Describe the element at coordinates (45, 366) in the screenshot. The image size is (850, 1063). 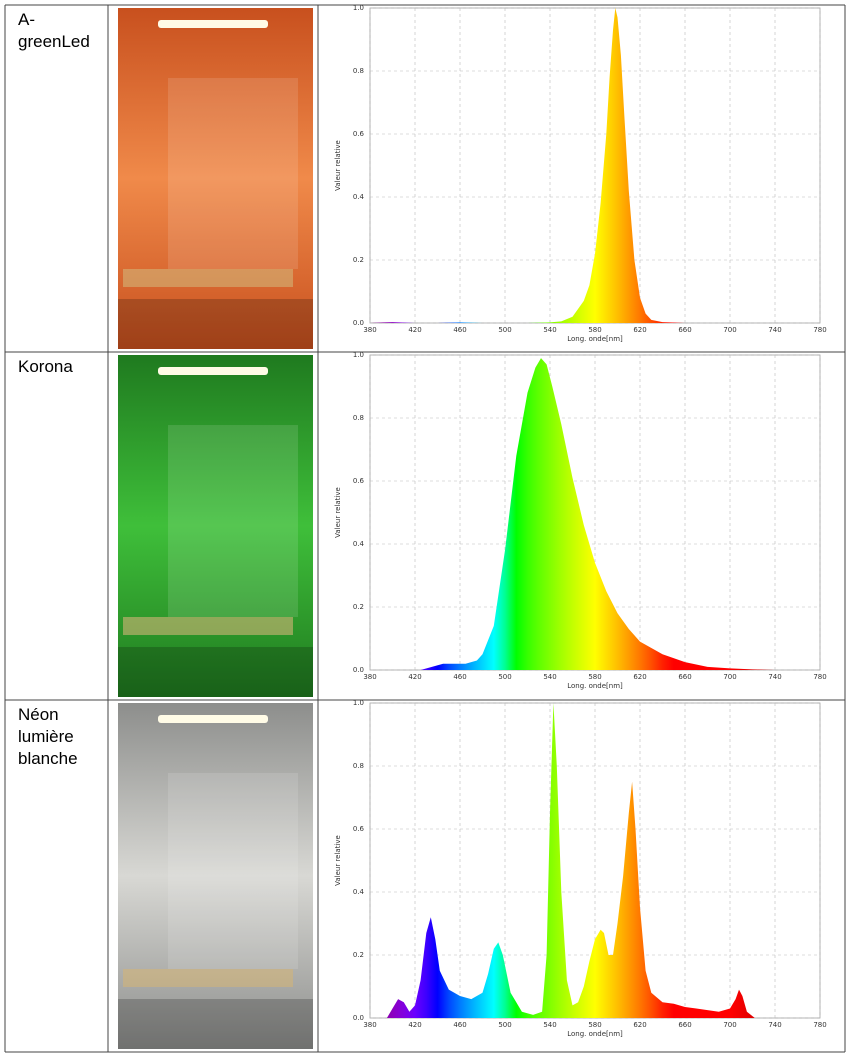
I see `row-label: Korona` at that location.